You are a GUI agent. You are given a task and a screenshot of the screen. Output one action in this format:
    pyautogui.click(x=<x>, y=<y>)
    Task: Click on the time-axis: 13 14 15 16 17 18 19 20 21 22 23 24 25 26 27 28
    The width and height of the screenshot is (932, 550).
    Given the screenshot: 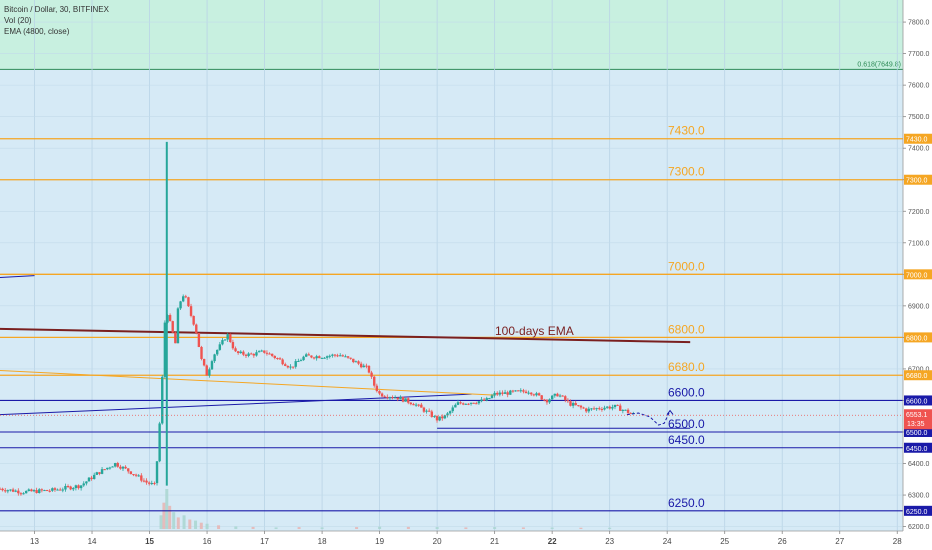 What is the action you would take?
    pyautogui.click(x=466, y=540)
    